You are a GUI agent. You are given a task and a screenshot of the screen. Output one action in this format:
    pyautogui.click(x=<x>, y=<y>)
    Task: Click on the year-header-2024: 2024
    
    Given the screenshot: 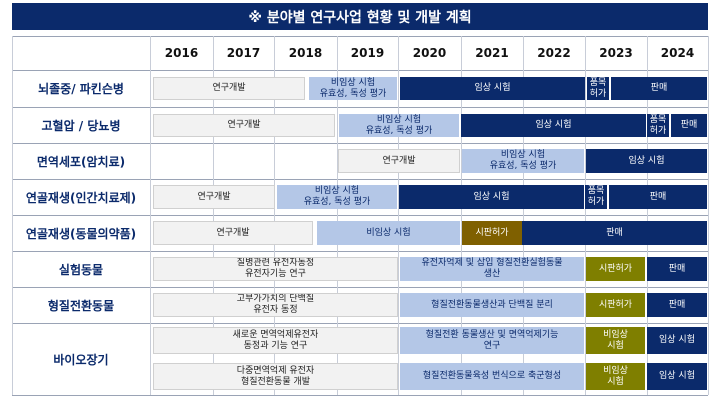 What is the action you would take?
    pyautogui.click(x=677, y=53)
    